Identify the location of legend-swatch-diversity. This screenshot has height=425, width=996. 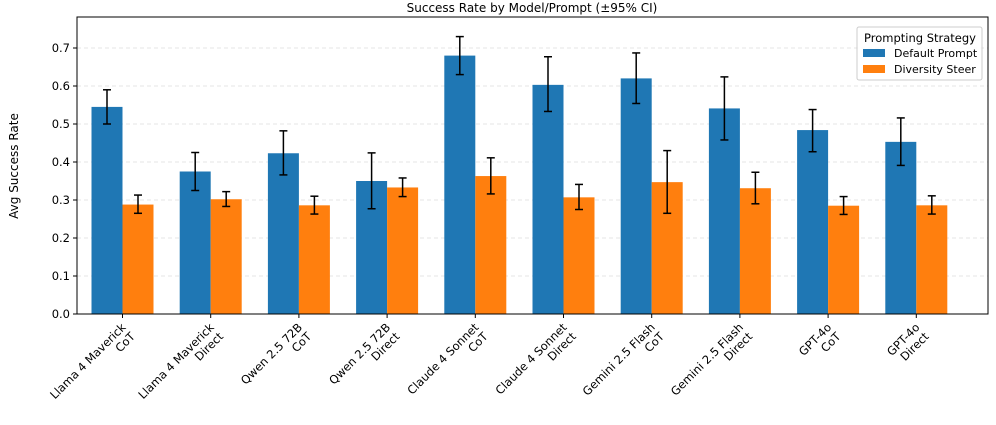
(874, 69).